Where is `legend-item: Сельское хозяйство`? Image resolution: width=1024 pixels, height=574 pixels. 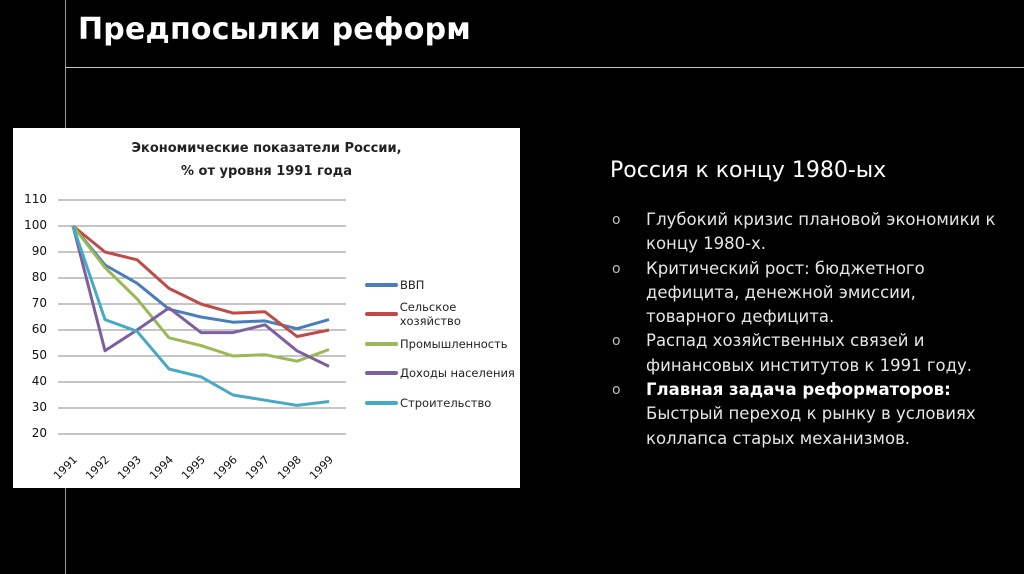
legend-item: Сельское хозяйство is located at coordinates (442, 315).